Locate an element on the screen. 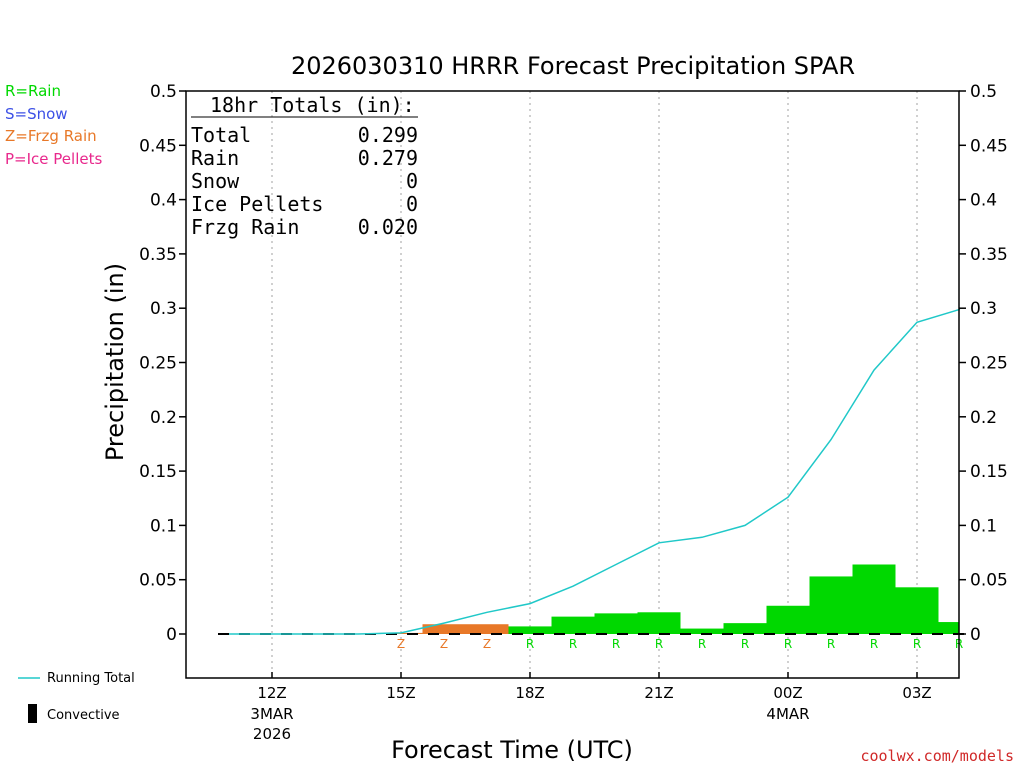 This screenshot has width=1024, height=768. y-tick-label-left: 0.1 is located at coordinates (163, 526).